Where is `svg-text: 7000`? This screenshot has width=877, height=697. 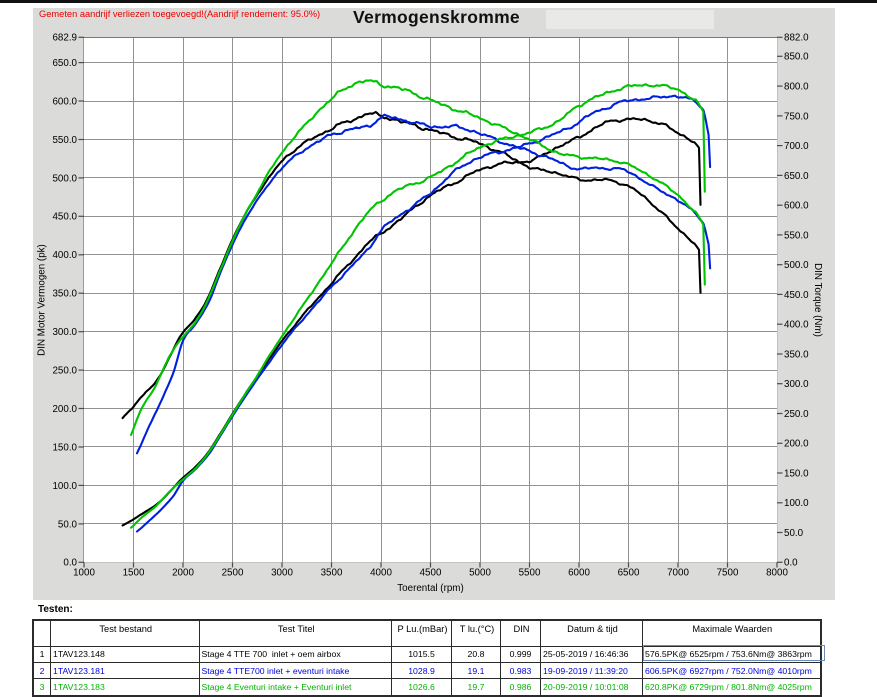
svg-text: 7000 is located at coordinates (678, 573).